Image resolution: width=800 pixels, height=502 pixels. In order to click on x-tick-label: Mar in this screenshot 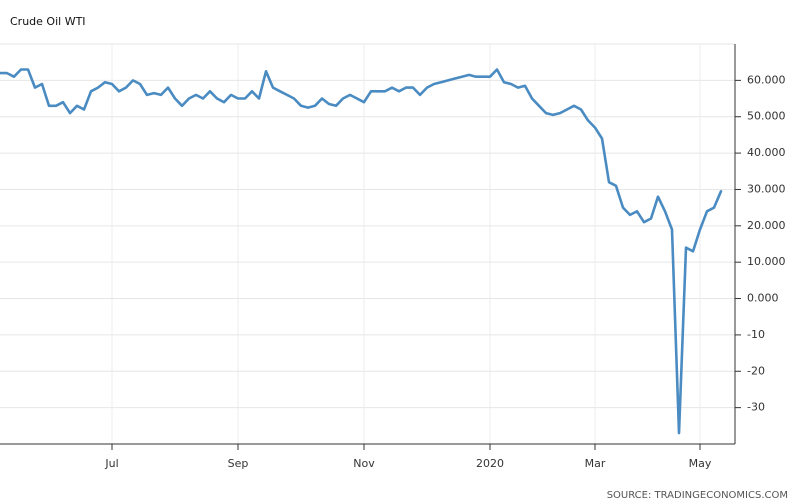, I will do `click(595, 463)`.